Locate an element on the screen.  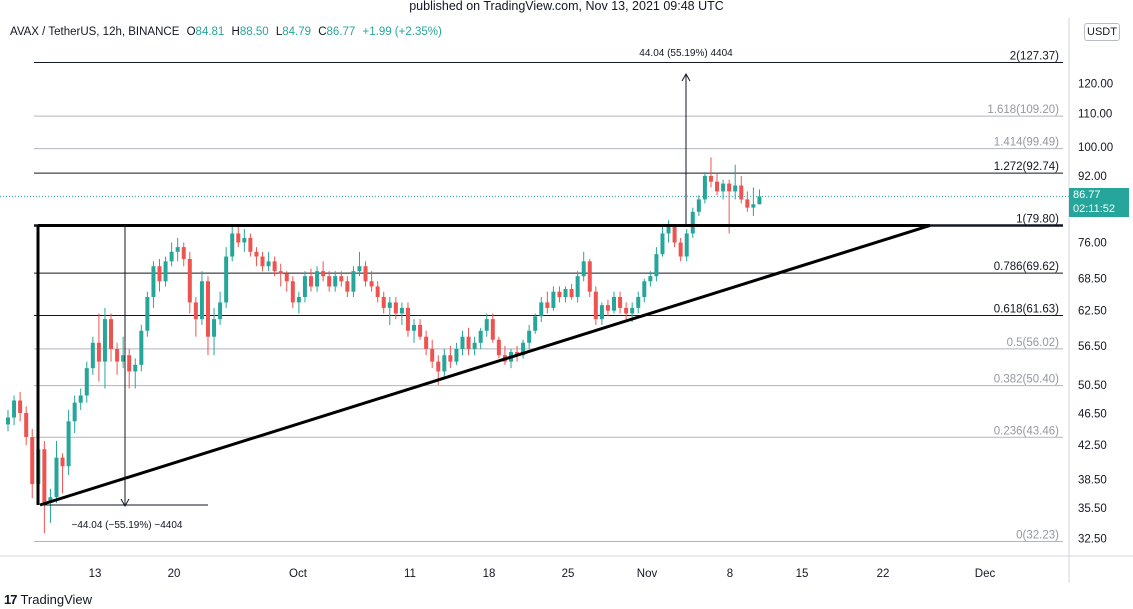
last-price: 86.77 is located at coordinates (1087, 195).